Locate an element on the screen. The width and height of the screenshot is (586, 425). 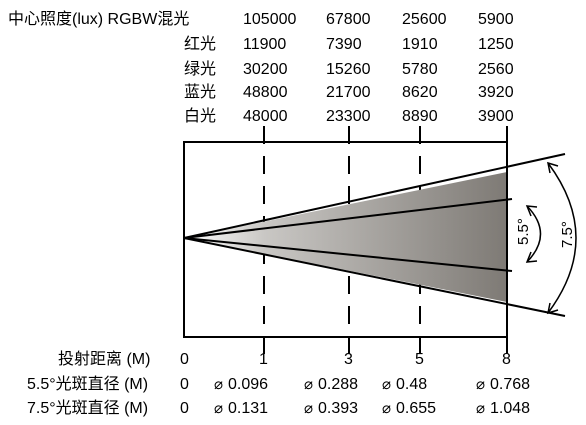
arc-7-5-arrow-bottom is located at coordinates (553, 308).